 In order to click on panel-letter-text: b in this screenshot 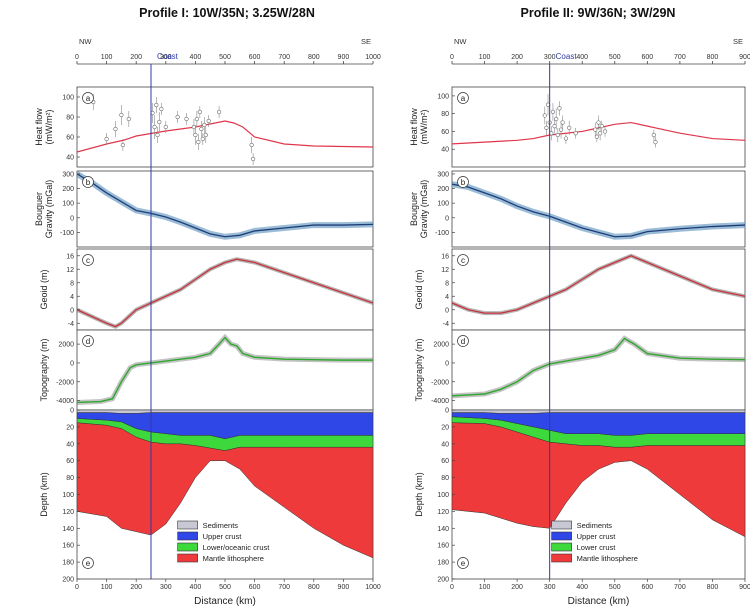, I will do `click(88, 182)`.